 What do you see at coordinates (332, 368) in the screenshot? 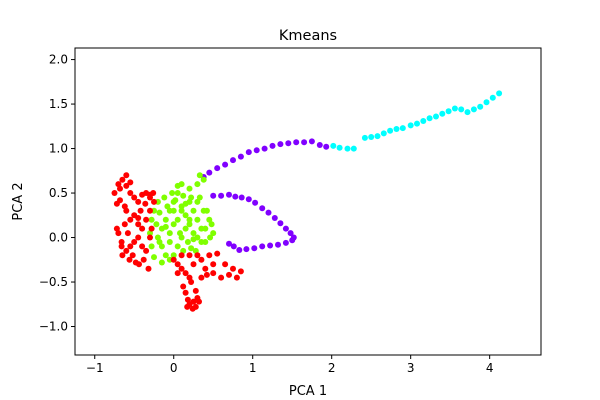
I see `x-tick-label: 2` at bounding box center [332, 368].